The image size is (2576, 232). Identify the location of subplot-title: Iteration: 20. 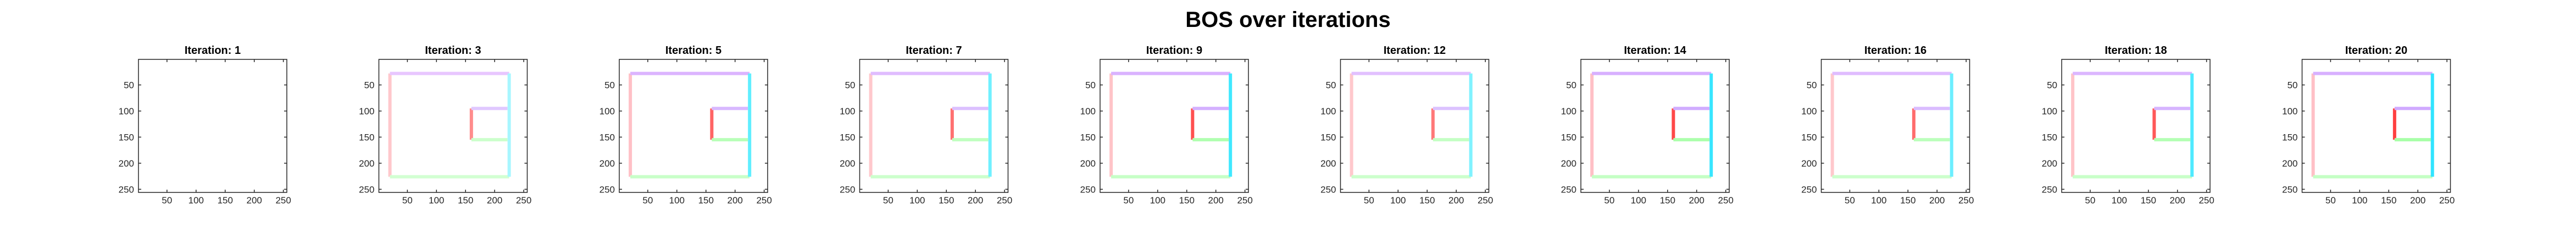
(2376, 51).